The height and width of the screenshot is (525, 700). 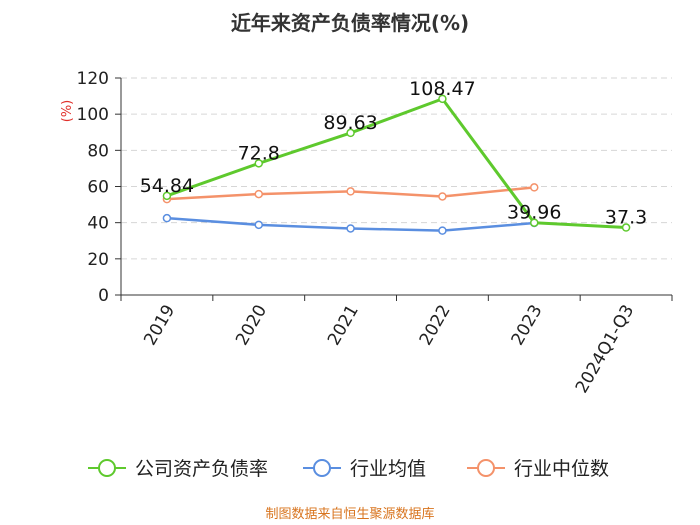 What do you see at coordinates (98, 224) in the screenshot?
I see `y-tick-label: 40` at bounding box center [98, 224].